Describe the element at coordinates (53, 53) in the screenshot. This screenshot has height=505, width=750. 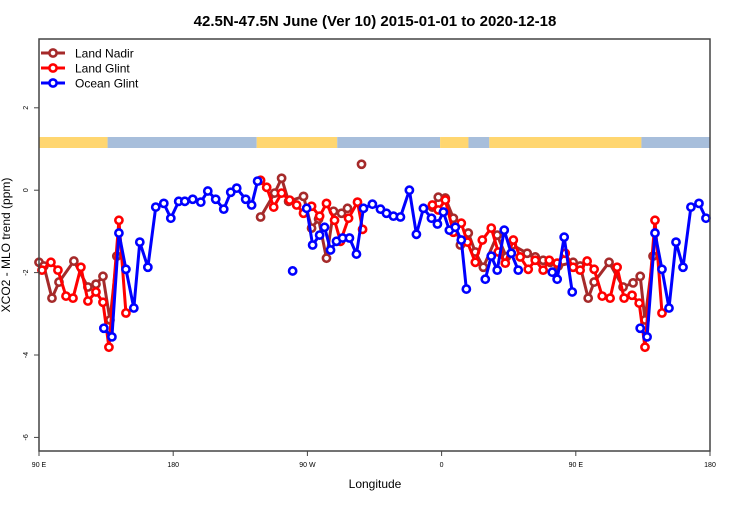
I see `legend-marker` at that location.